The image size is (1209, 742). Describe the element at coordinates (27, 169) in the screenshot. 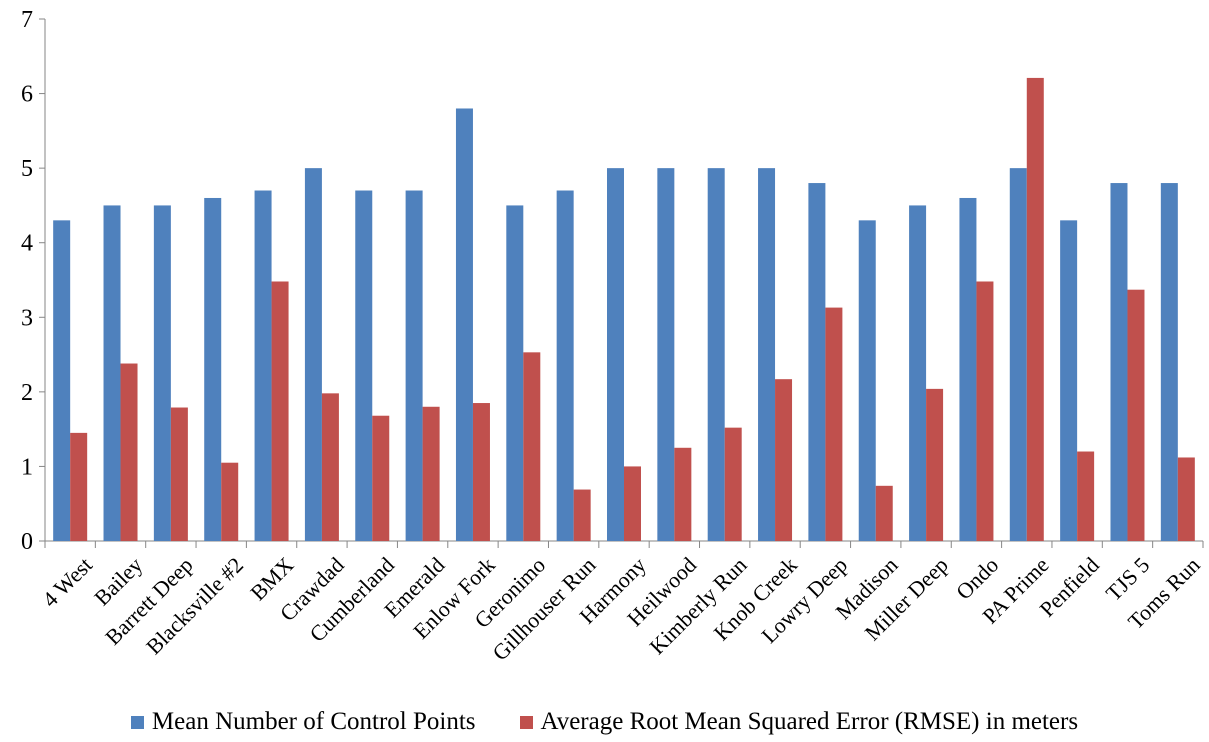

I see `y-tick-label: 5` at that location.